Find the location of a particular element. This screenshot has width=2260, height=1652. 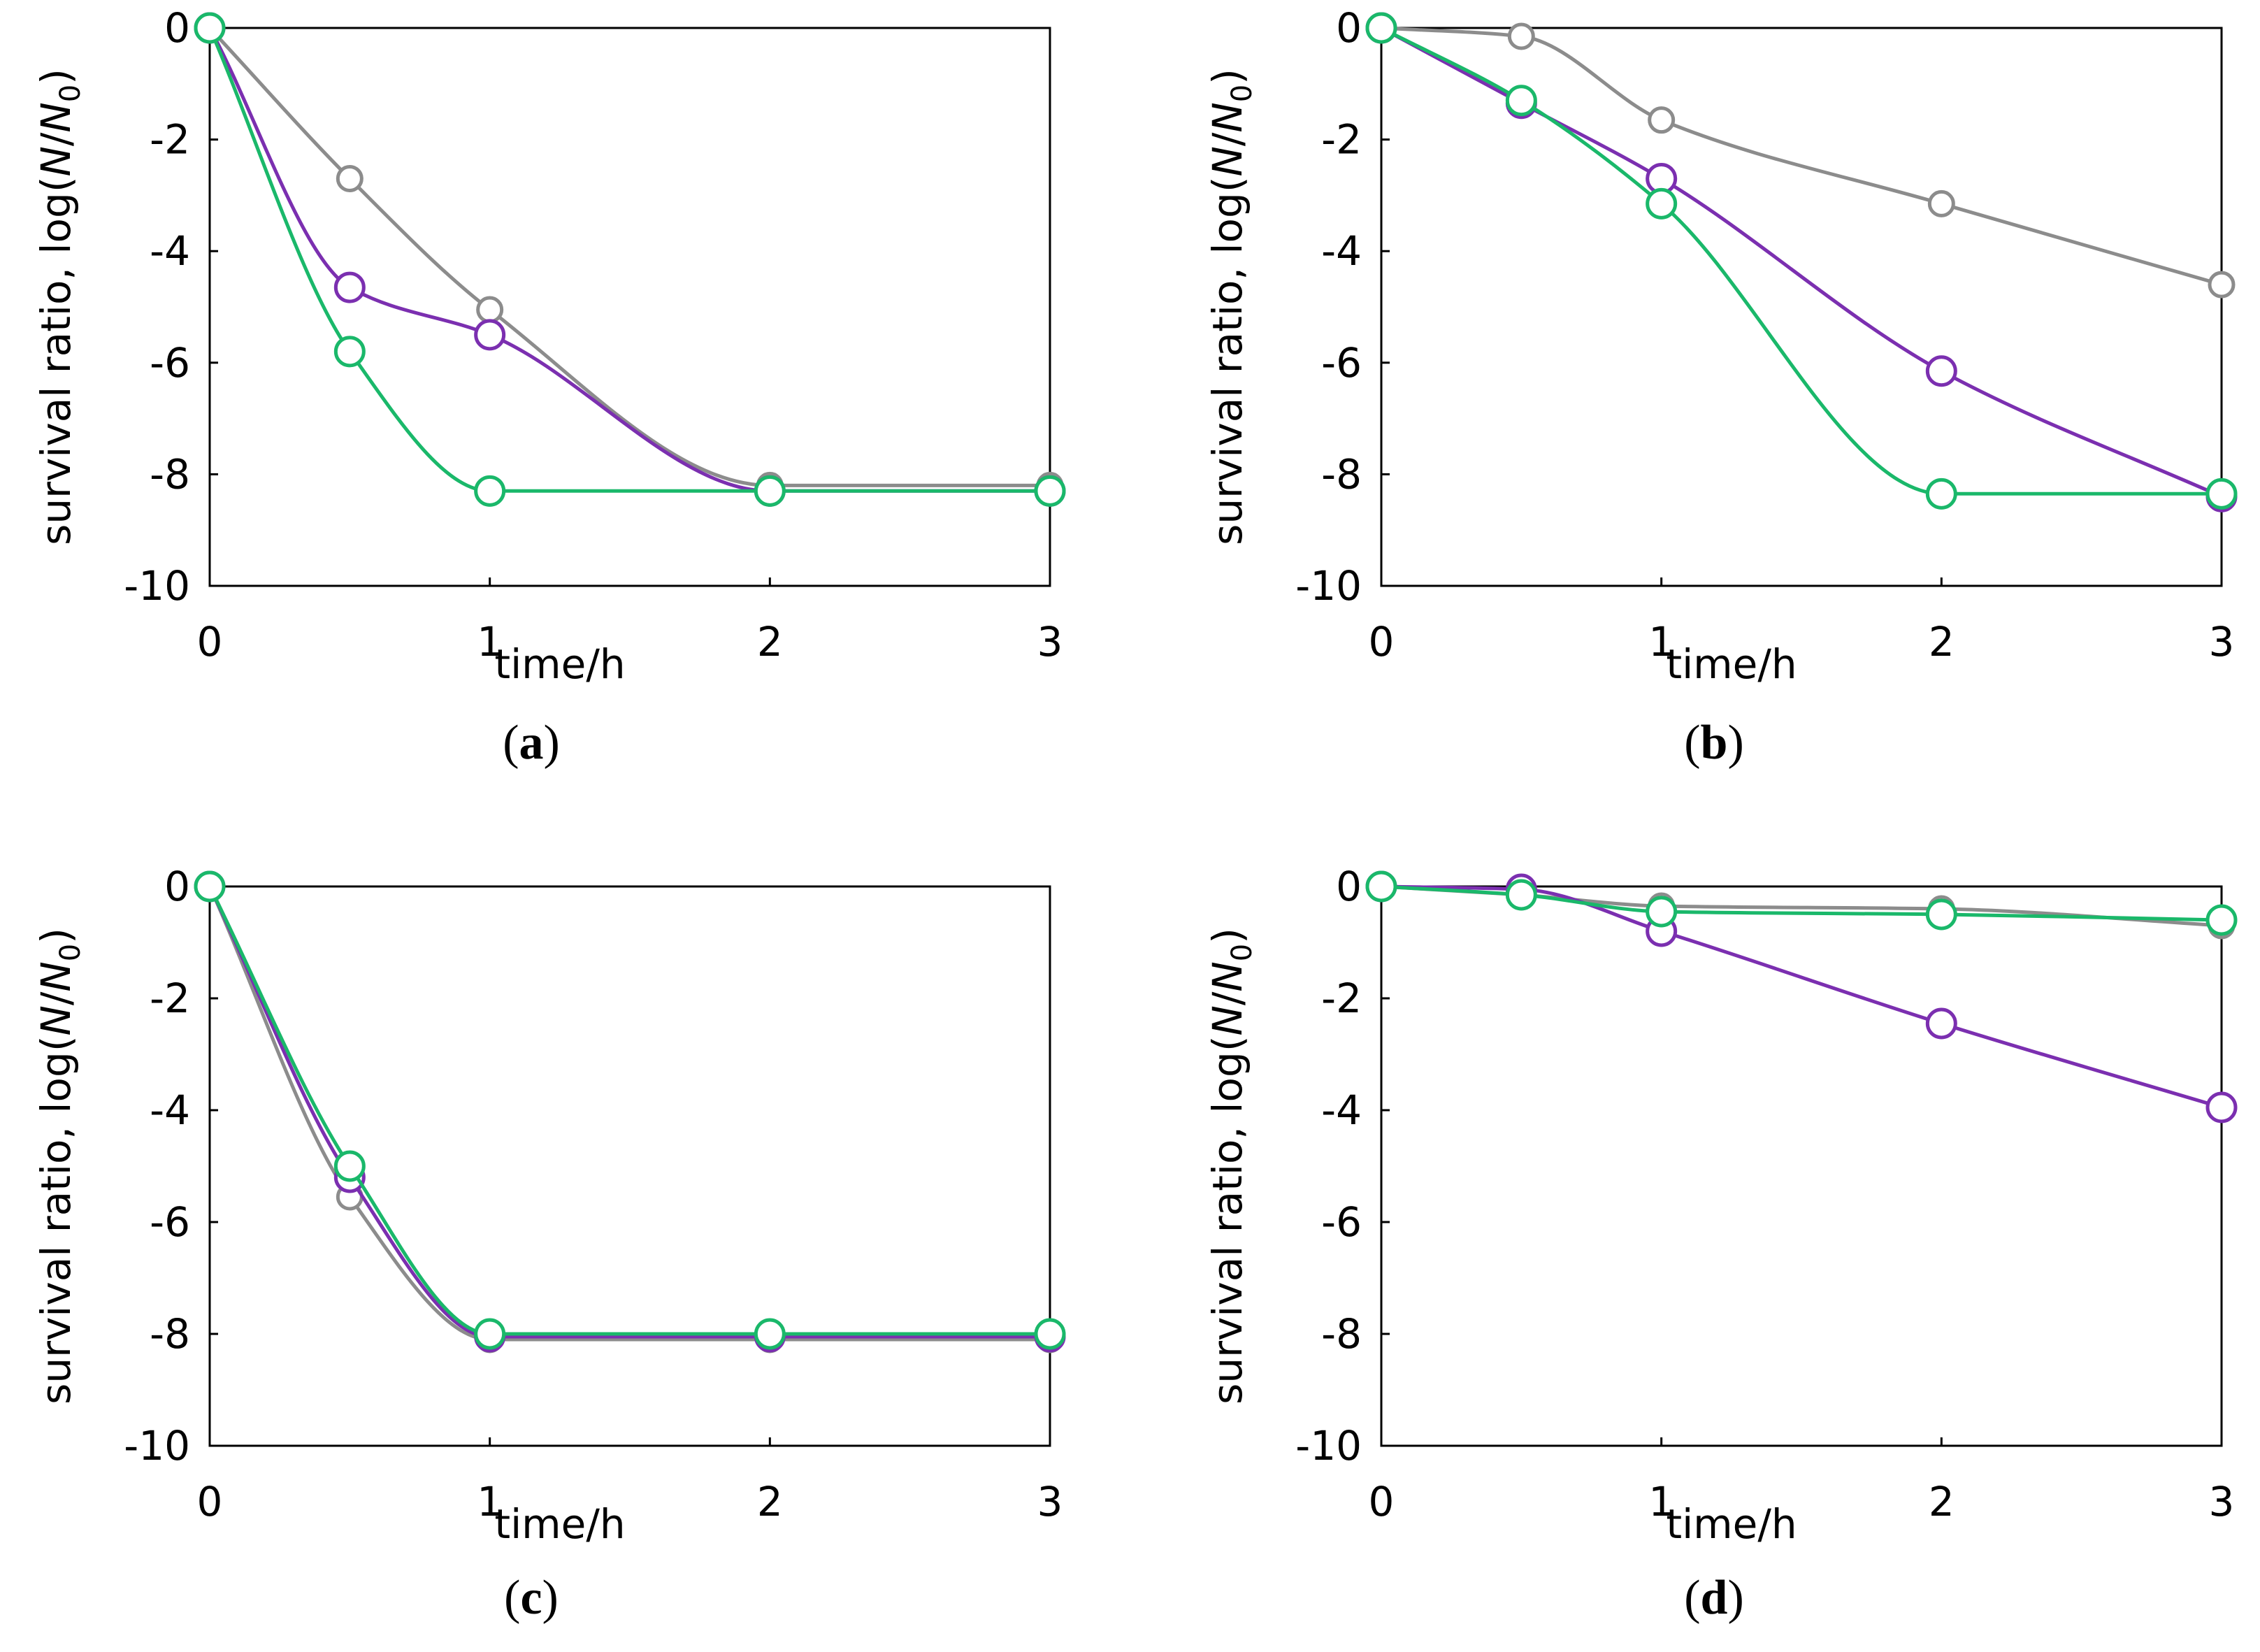

panel-label-letter: a is located at coordinates (531, 743).